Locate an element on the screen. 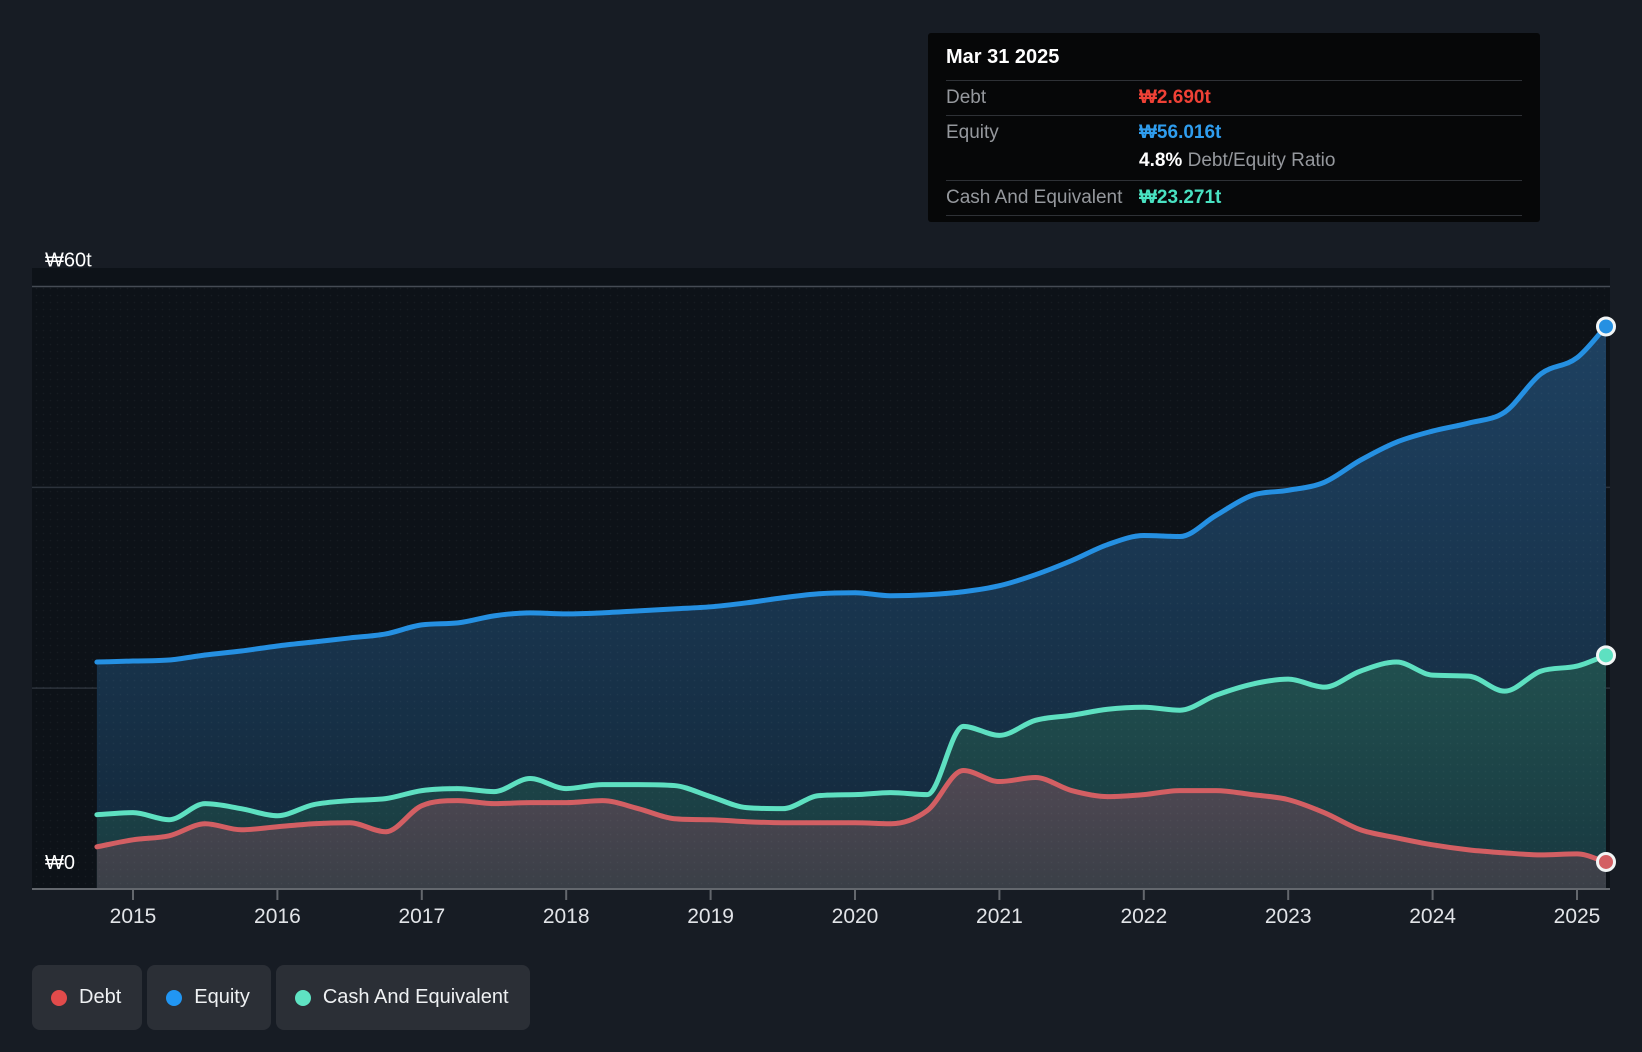 The image size is (1642, 1052). legend-chip-cash: Cash And Equivalent is located at coordinates (402, 997).